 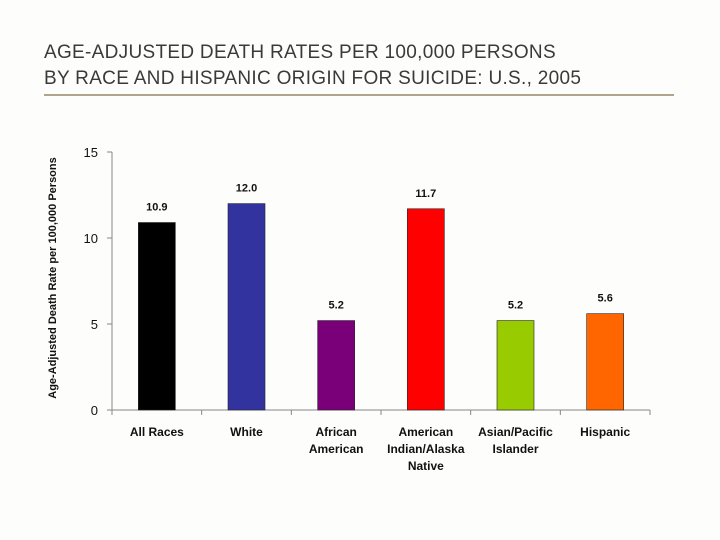 I want to click on value-label: 10.9, so click(x=156, y=208).